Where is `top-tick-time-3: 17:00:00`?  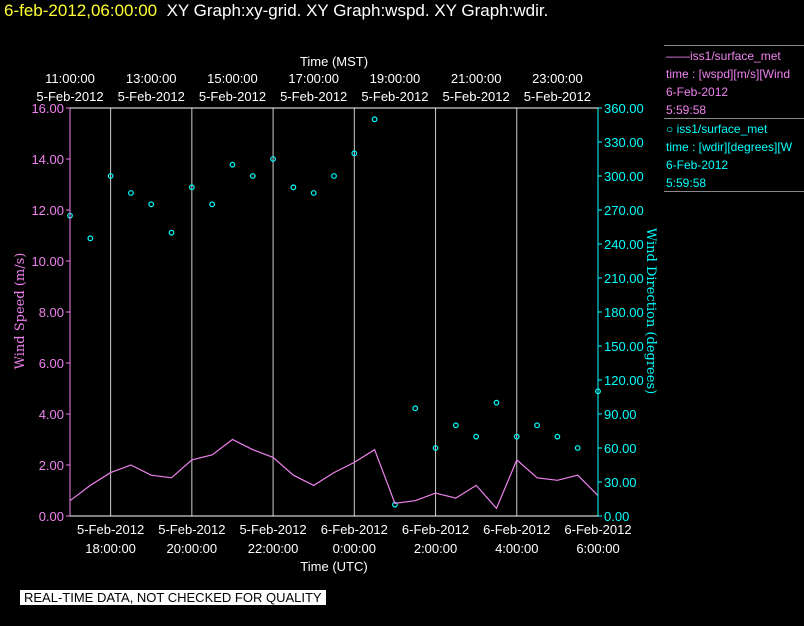 top-tick-time-3: 17:00:00 is located at coordinates (313, 78).